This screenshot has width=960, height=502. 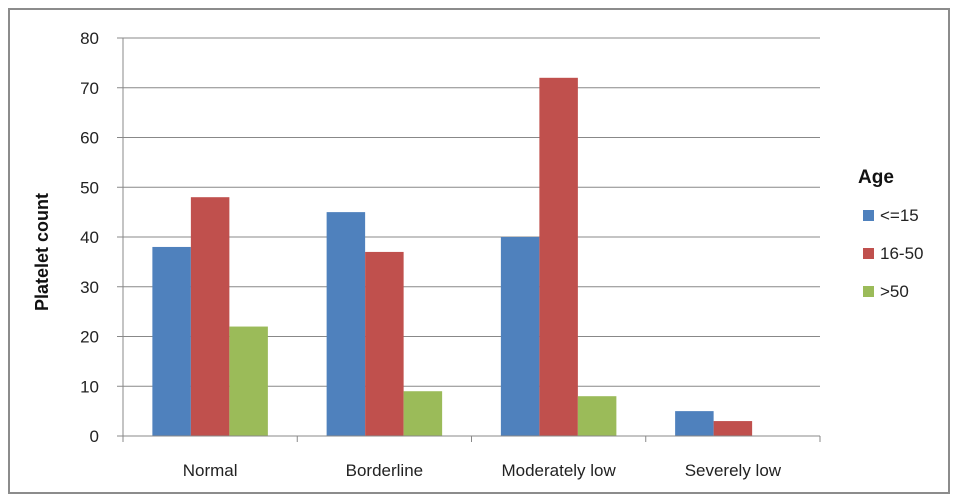 I want to click on y-tick-label: 60, so click(x=89, y=138).